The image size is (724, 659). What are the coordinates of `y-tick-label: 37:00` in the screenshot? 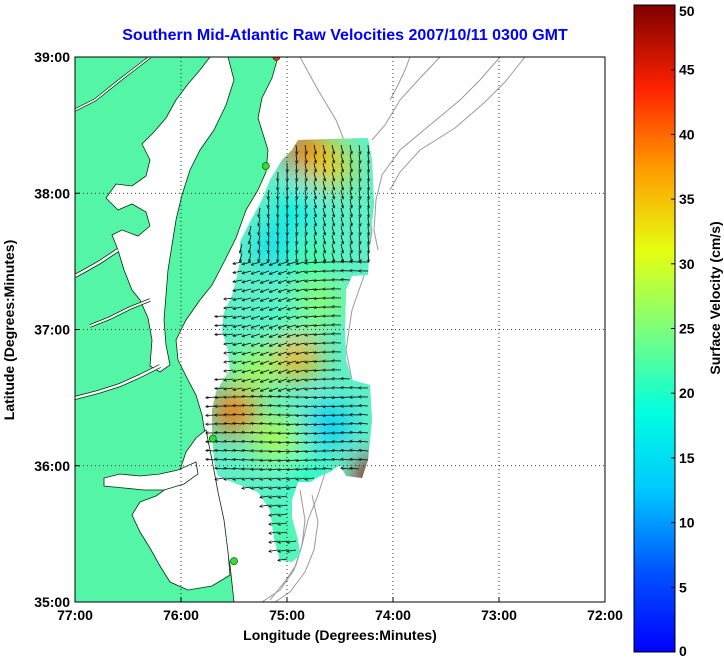 It's located at (52, 330).